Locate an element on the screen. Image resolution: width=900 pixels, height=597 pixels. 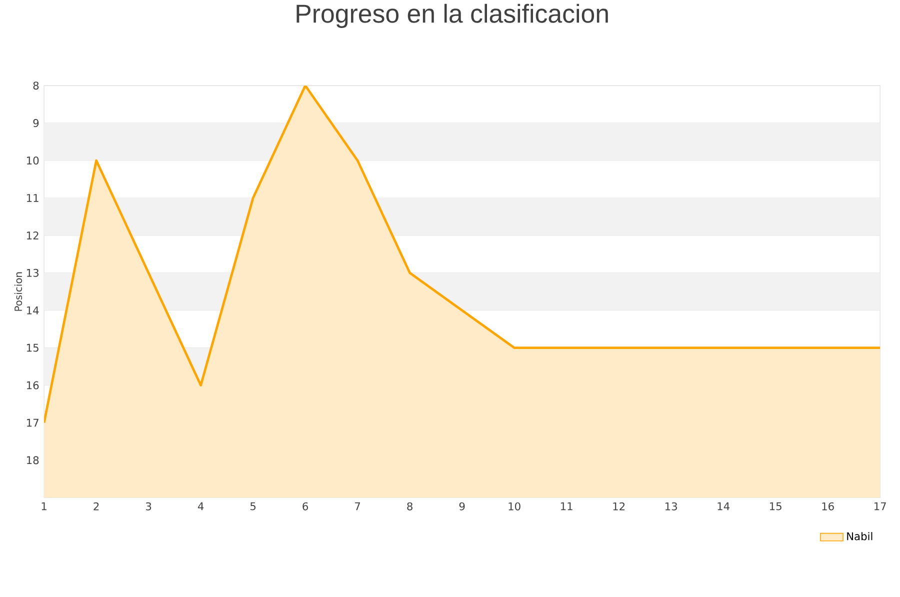
y-tick-label: 15 is located at coordinates (32, 348).